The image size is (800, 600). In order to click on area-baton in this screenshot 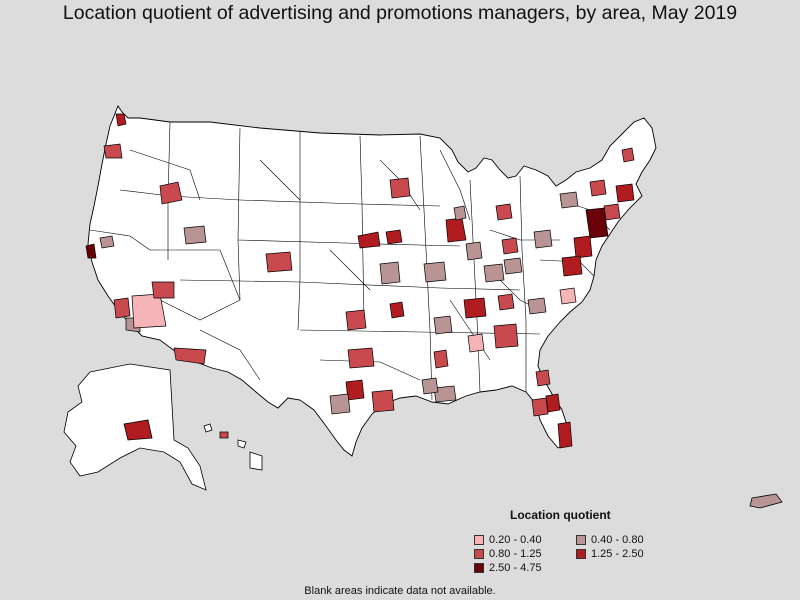, I will do `click(430, 386)`.